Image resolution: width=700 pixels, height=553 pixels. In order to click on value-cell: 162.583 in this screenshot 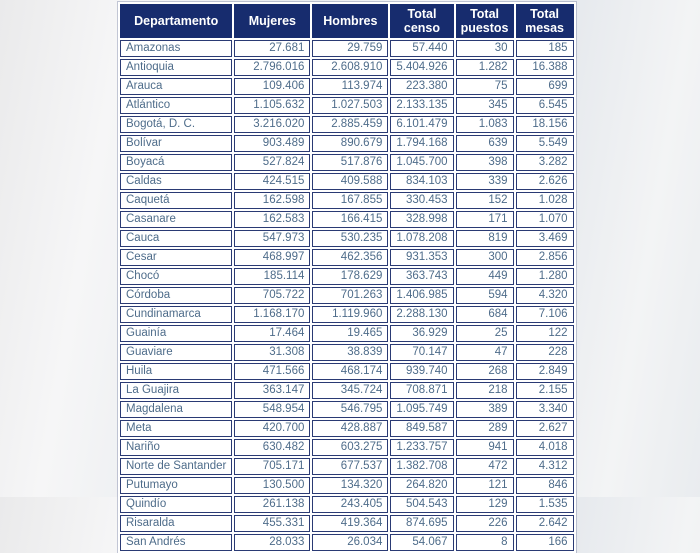, I will do `click(272, 219)`.